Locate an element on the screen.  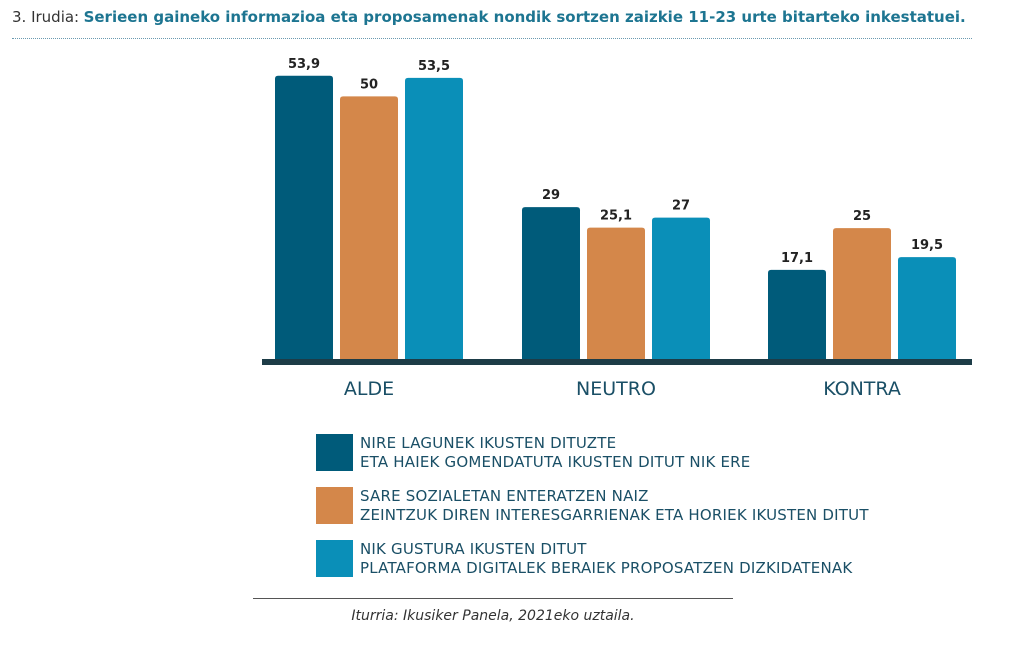
category-label-alde: ALDE is located at coordinates (369, 389).